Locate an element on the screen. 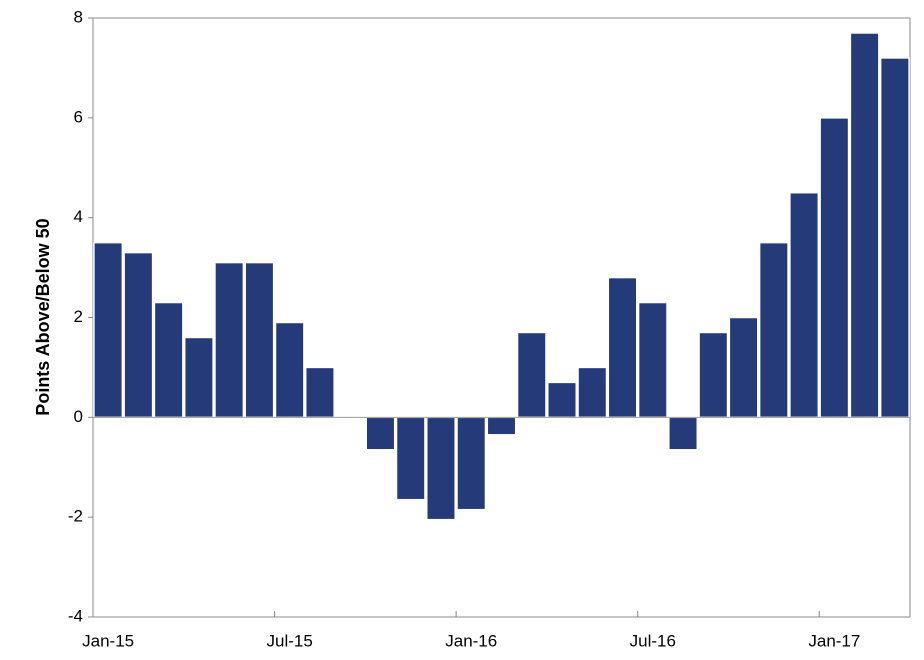  y-tick-label: 8 is located at coordinates (78, 16).